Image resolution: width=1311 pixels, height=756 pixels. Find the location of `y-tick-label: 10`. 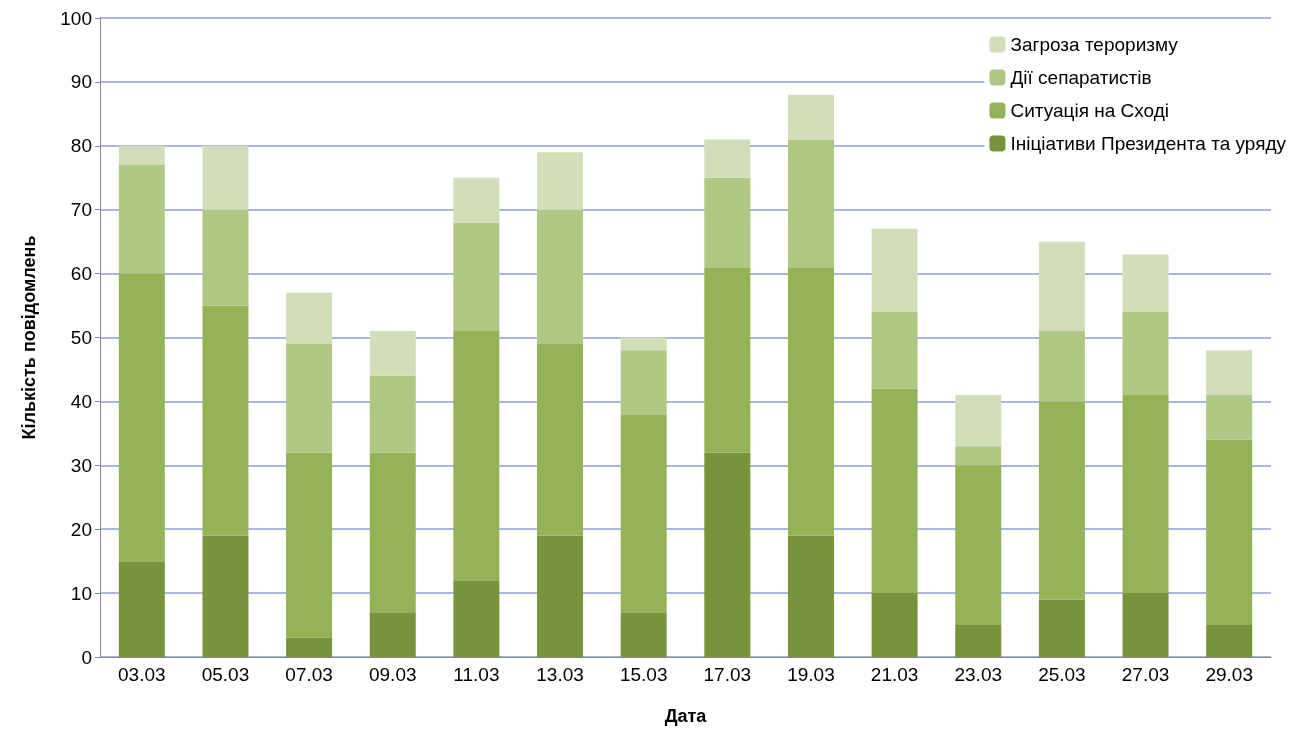

y-tick-label: 10 is located at coordinates (81, 593).